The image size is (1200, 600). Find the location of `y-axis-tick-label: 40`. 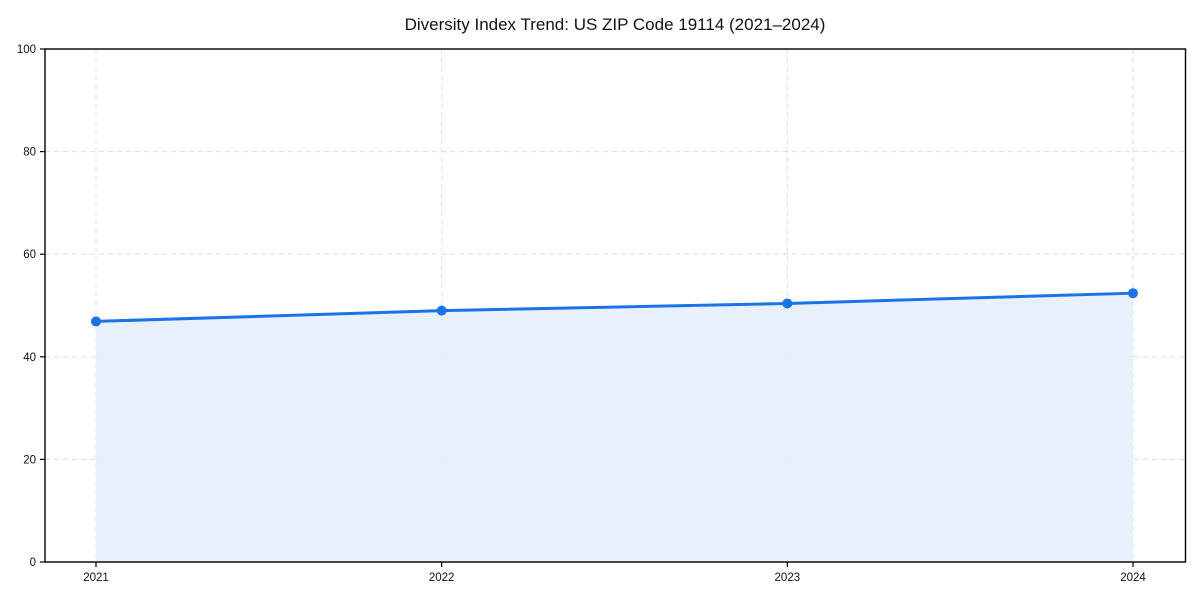

y-axis-tick-label: 40 is located at coordinates (29, 358).